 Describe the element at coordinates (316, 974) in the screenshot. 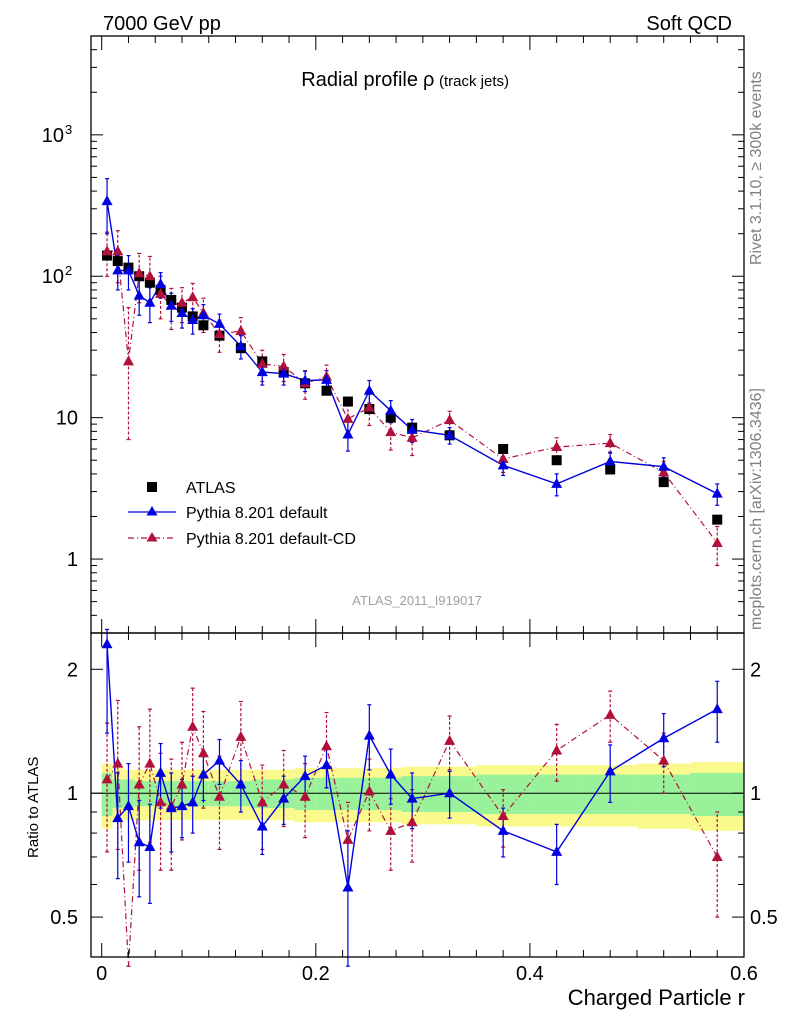

I see `x-tick-label: 0.2` at that location.